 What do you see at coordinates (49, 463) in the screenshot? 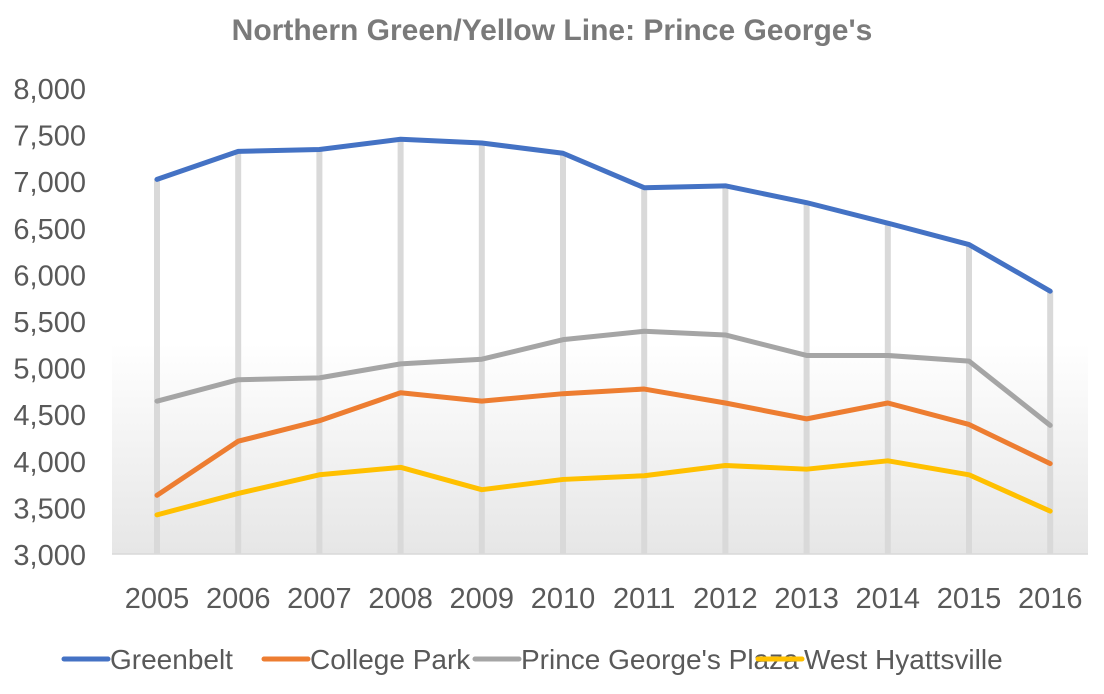
I see `y-tick-label: 4,000` at bounding box center [49, 463].